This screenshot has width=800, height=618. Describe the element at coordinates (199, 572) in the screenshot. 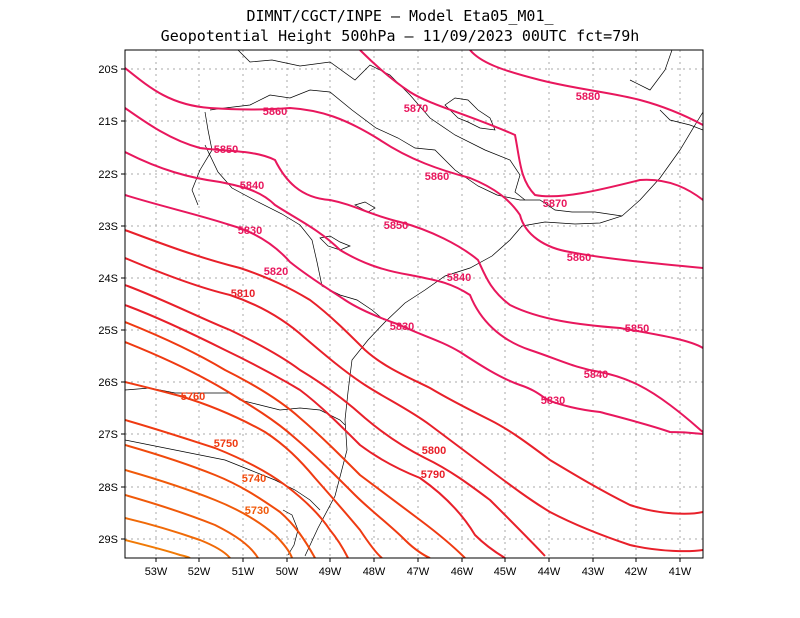

I see `lon-label: 52W` at that location.